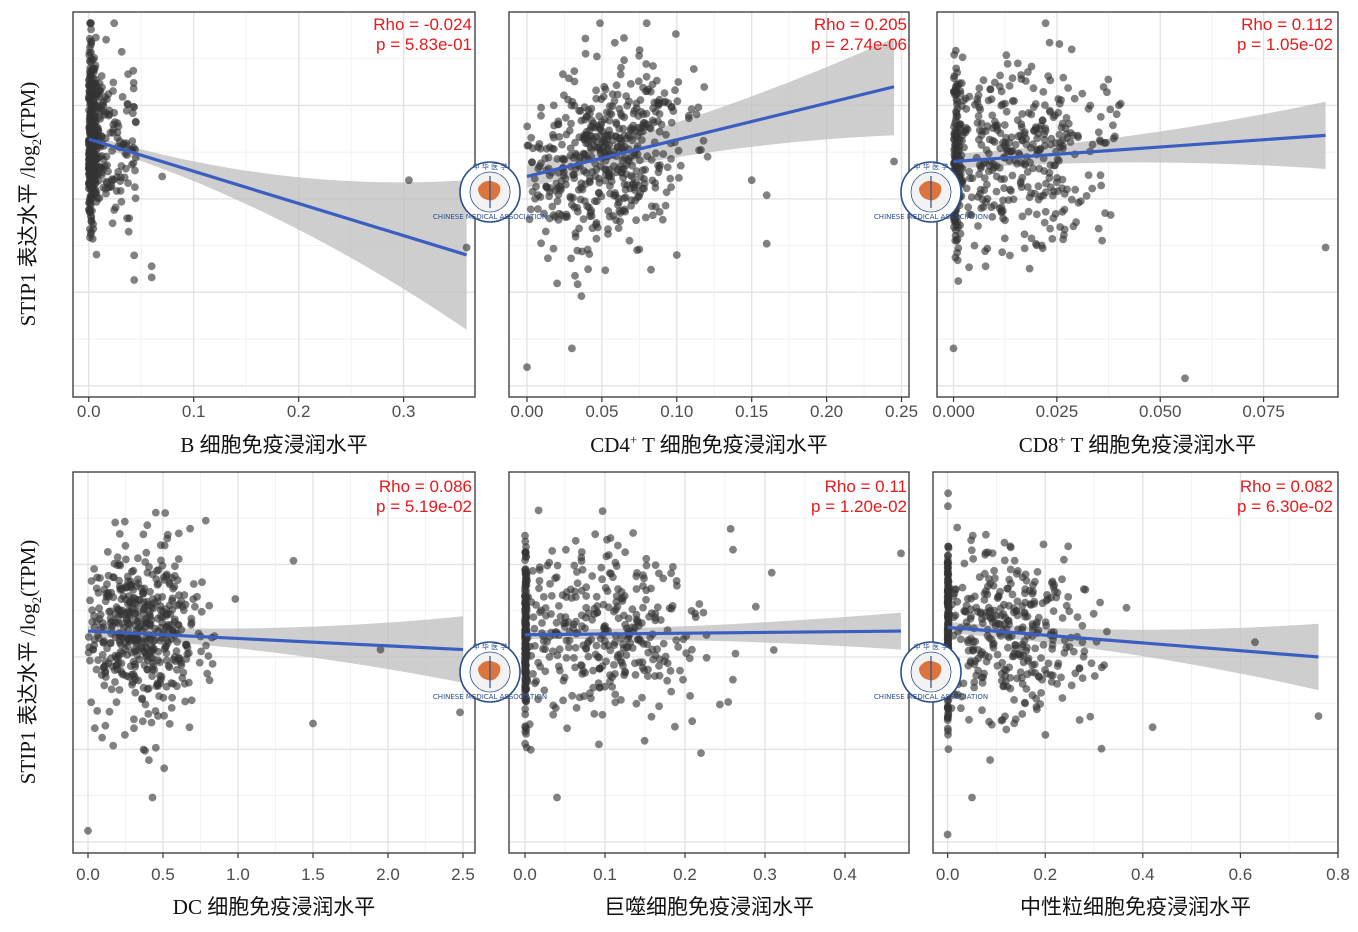 Image resolution: width=1358 pixels, height=932 pixels. What do you see at coordinates (490, 697) in the screenshot?
I see `stamp-bottom-text: CHINESE MEDICAL ASSOCIATION` at bounding box center [490, 697].